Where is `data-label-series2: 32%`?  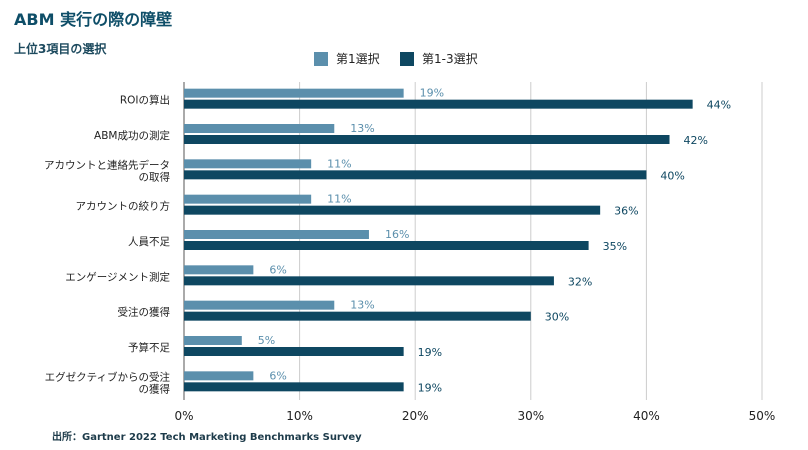 data-label-series2: 32% is located at coordinates (580, 281).